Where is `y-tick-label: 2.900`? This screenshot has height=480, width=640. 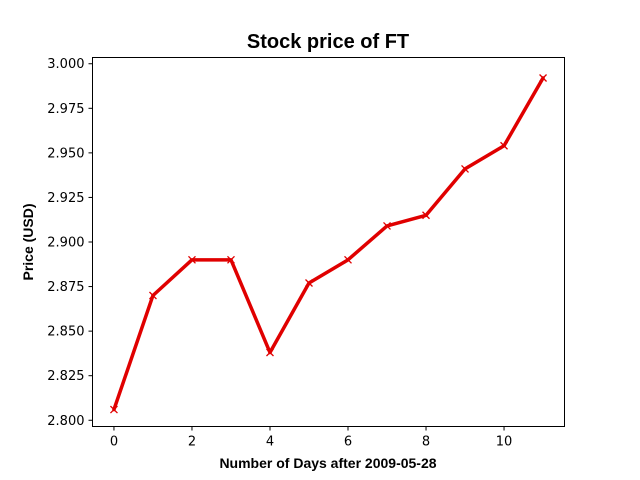
y-tick-label: 2.900 is located at coordinates (65, 243).